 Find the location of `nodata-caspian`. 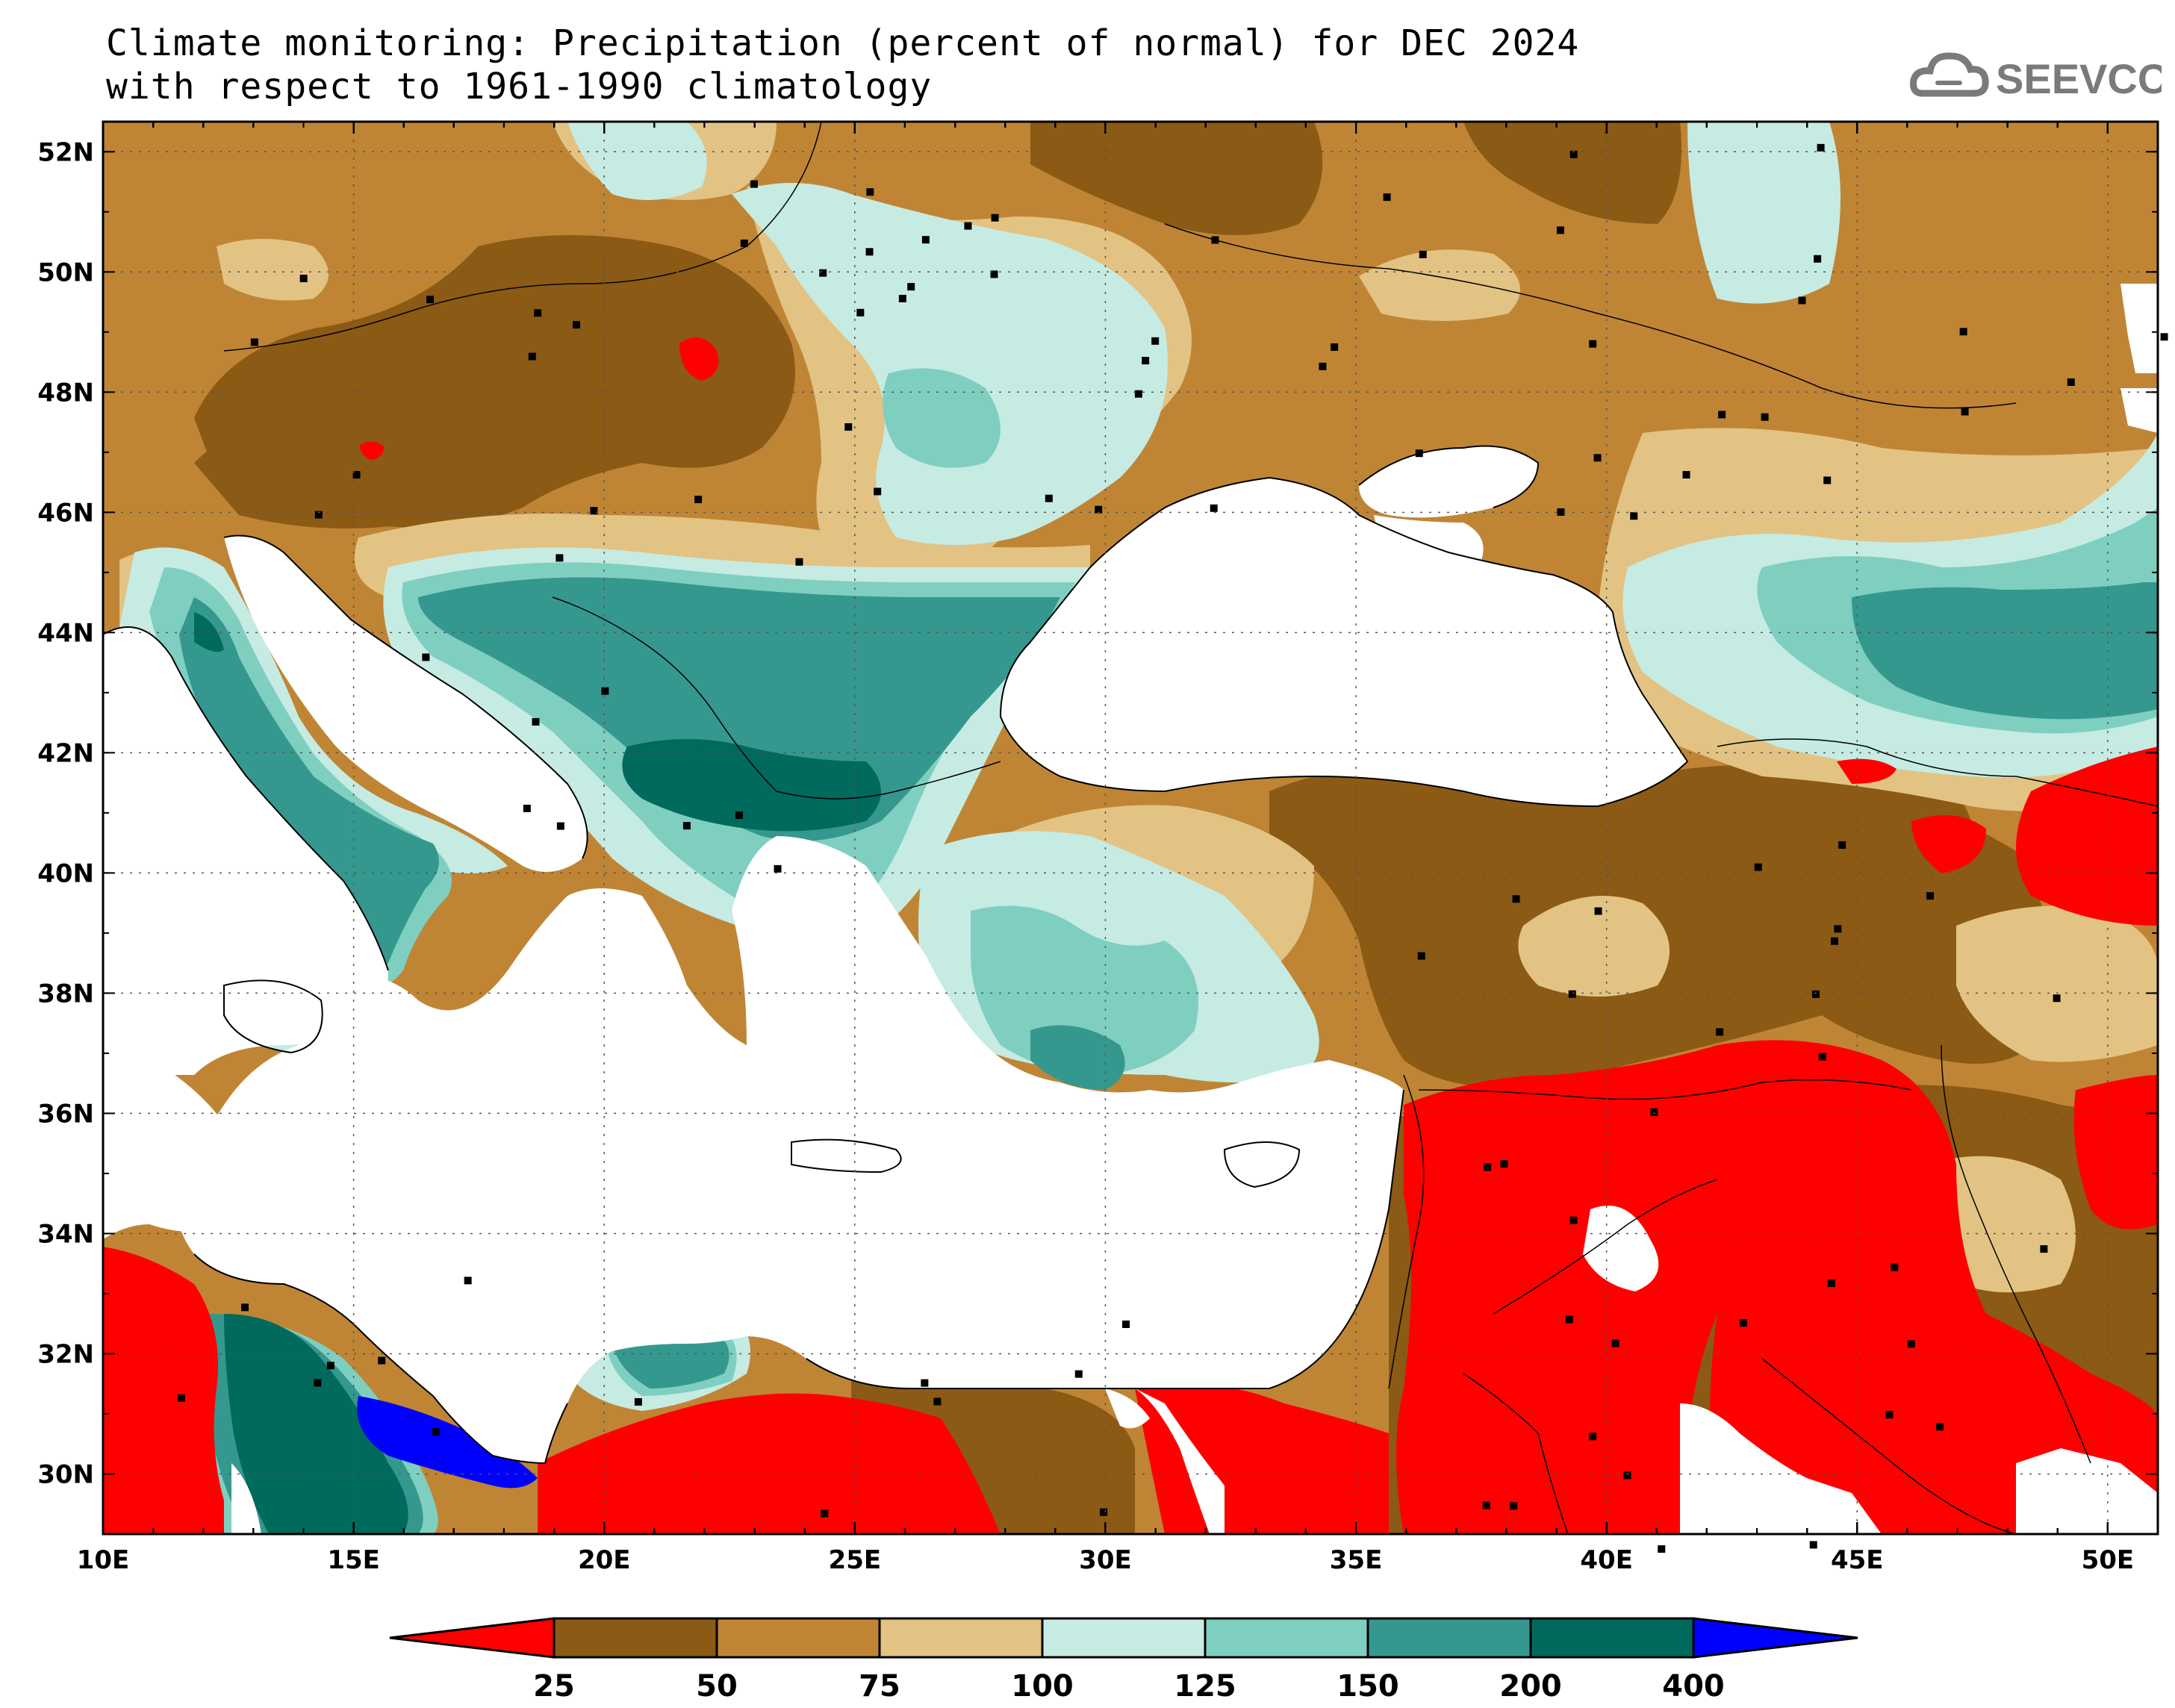

nodata-caspian is located at coordinates (2139, 410).